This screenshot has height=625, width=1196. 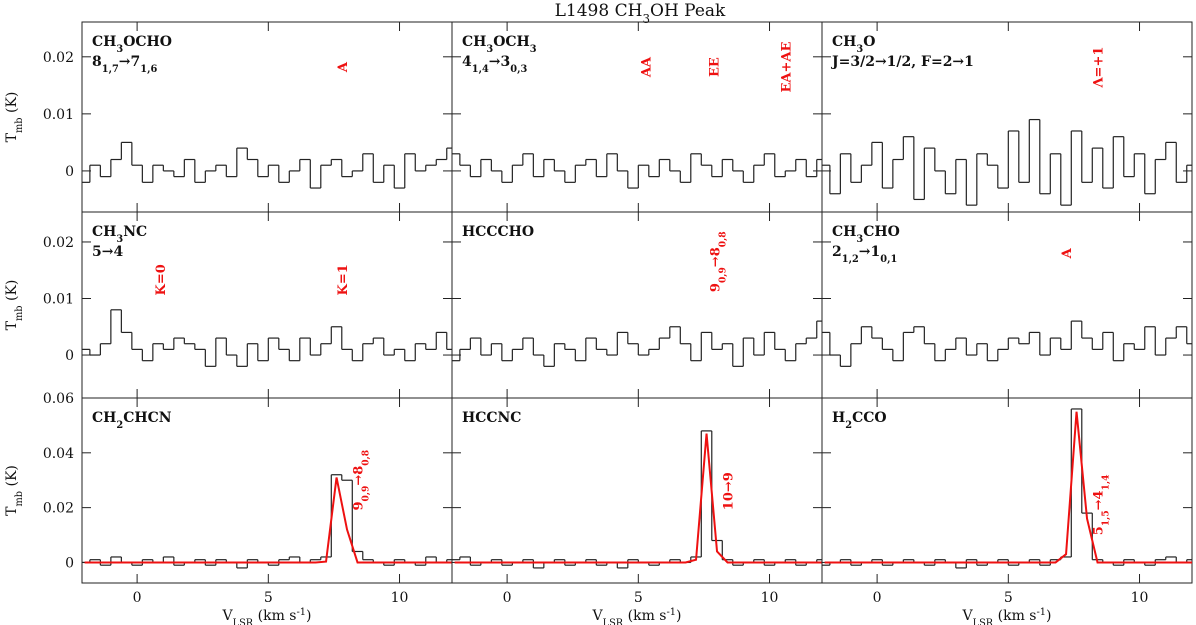 I want to click on y-tick-label: 0.06, so click(x=58, y=399).